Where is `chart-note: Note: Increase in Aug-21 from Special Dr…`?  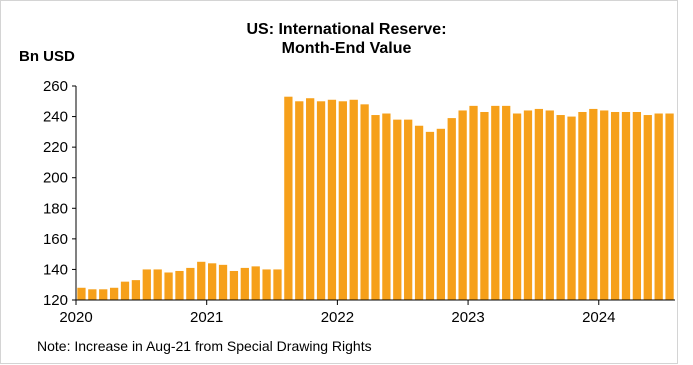
chart-note: Note: Increase in Aug-21 from Special Dr… is located at coordinates (204, 346).